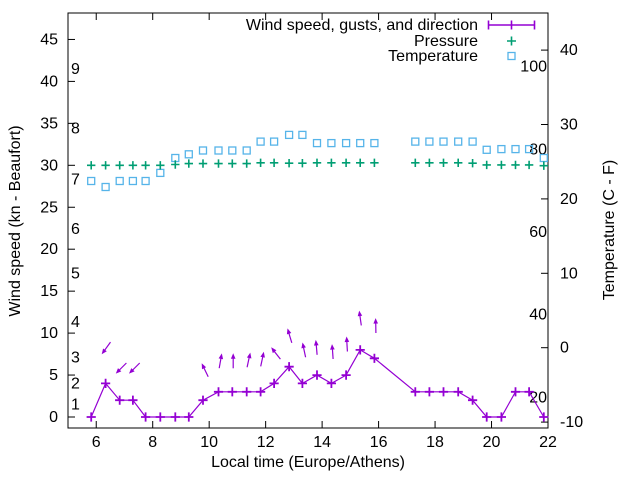 The image size is (640, 485). I want to click on x-tick-label: 16, so click(379, 442).